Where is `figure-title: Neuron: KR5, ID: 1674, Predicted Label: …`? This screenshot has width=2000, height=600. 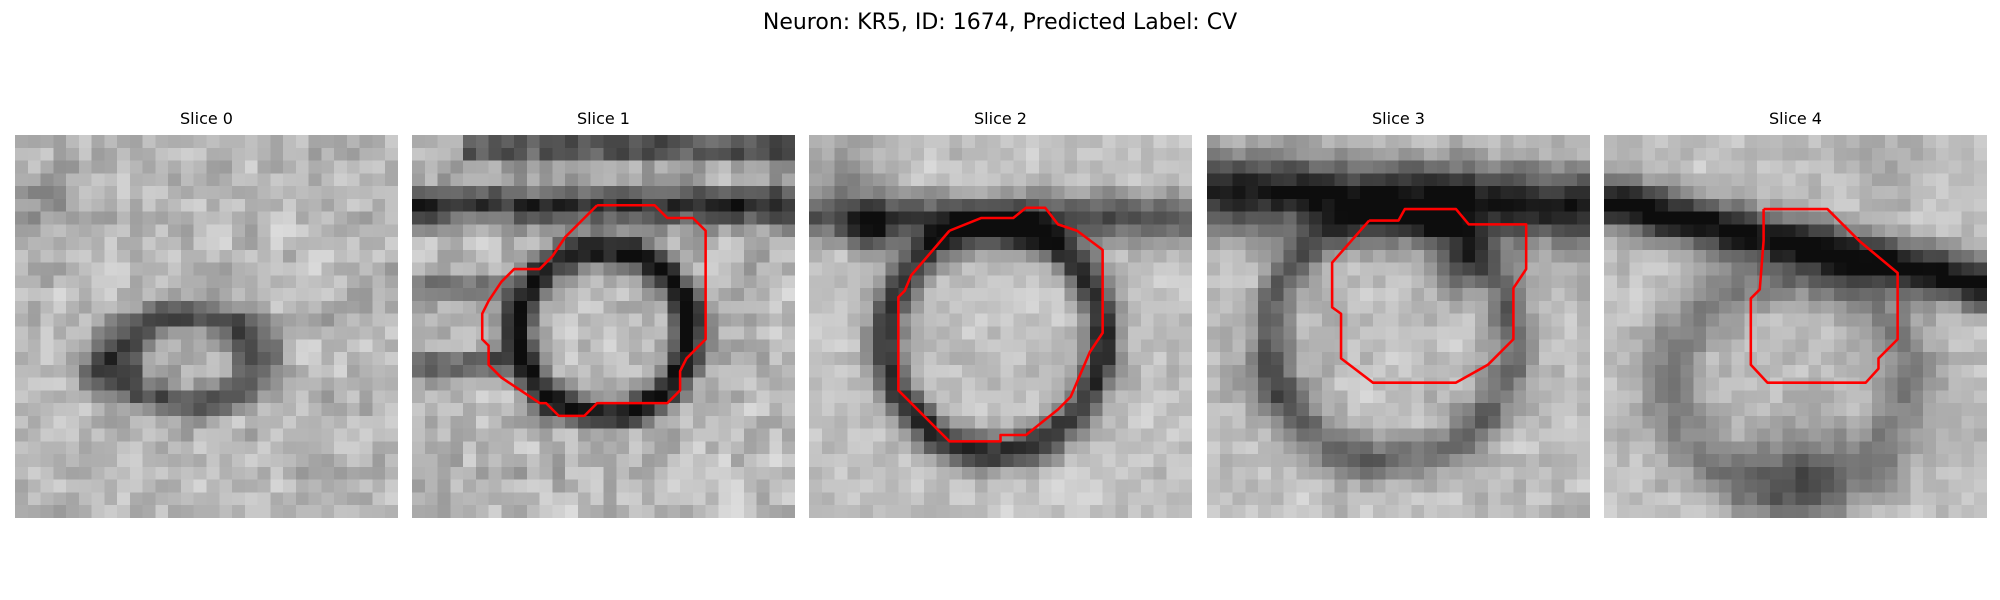
figure-title: Neuron: KR5, ID: 1674, Predicted Label: … is located at coordinates (1000, 22).